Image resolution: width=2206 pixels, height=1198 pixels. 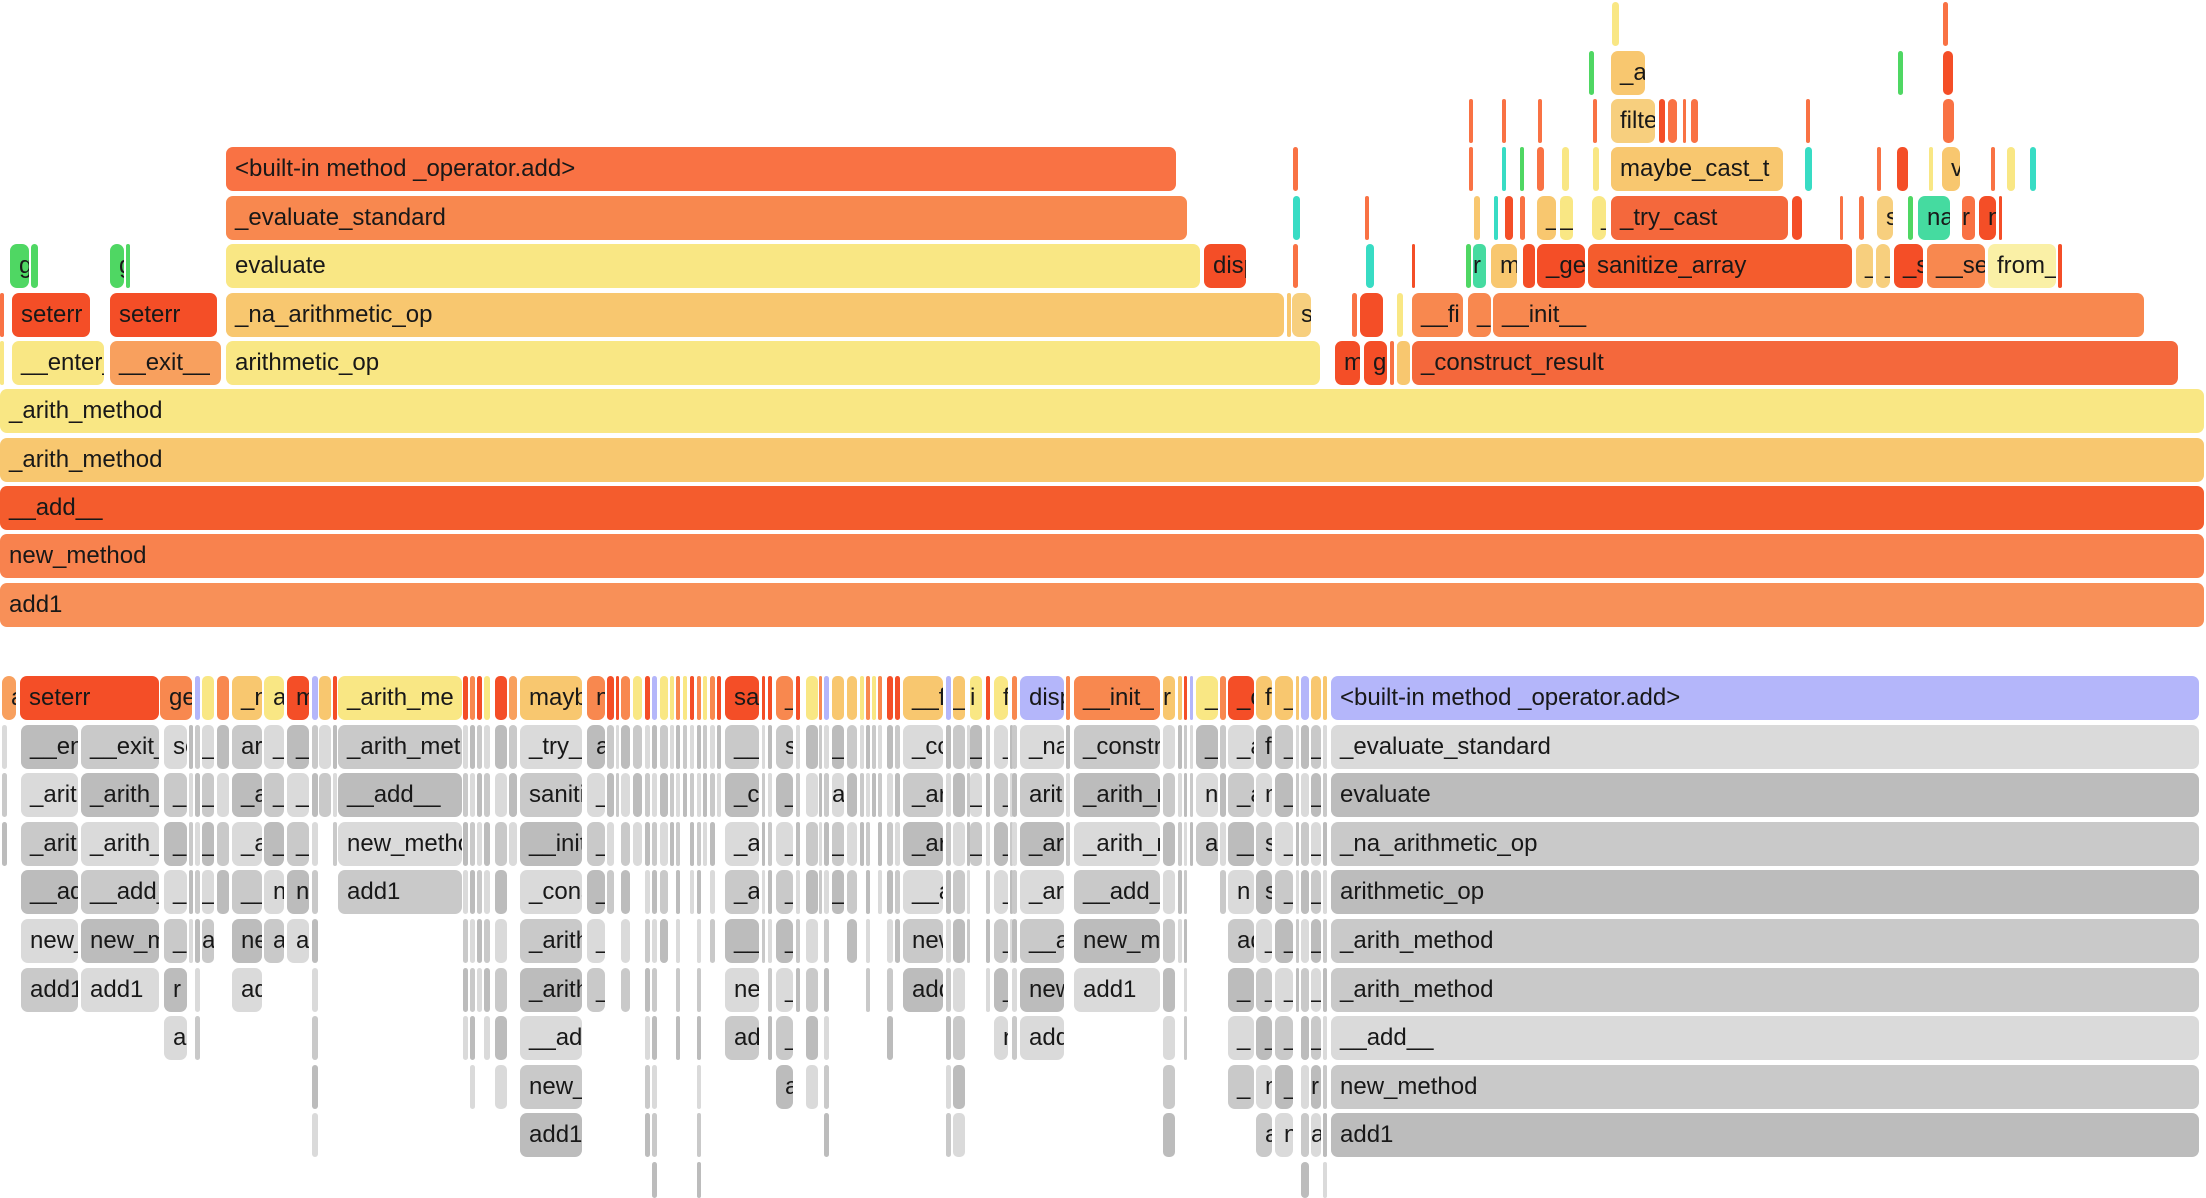 What do you see at coordinates (1042, 698) in the screenshot?
I see `frame-disp: disp` at bounding box center [1042, 698].